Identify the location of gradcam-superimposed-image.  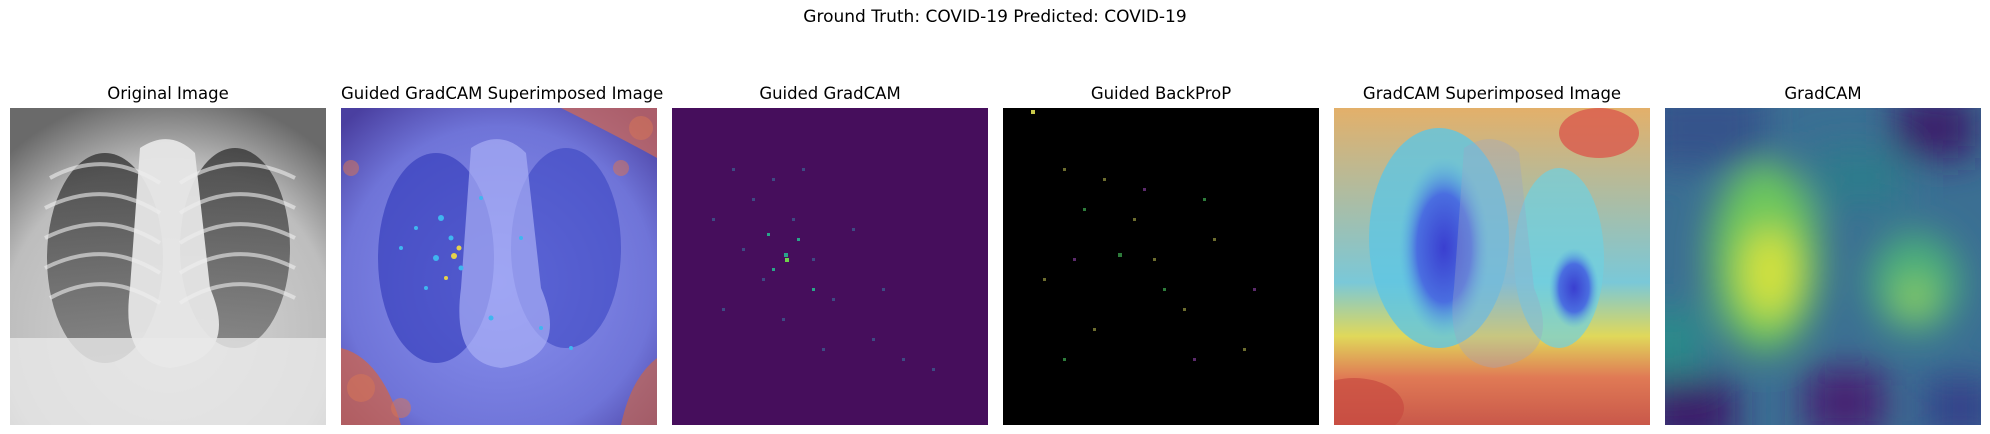
(1492, 266).